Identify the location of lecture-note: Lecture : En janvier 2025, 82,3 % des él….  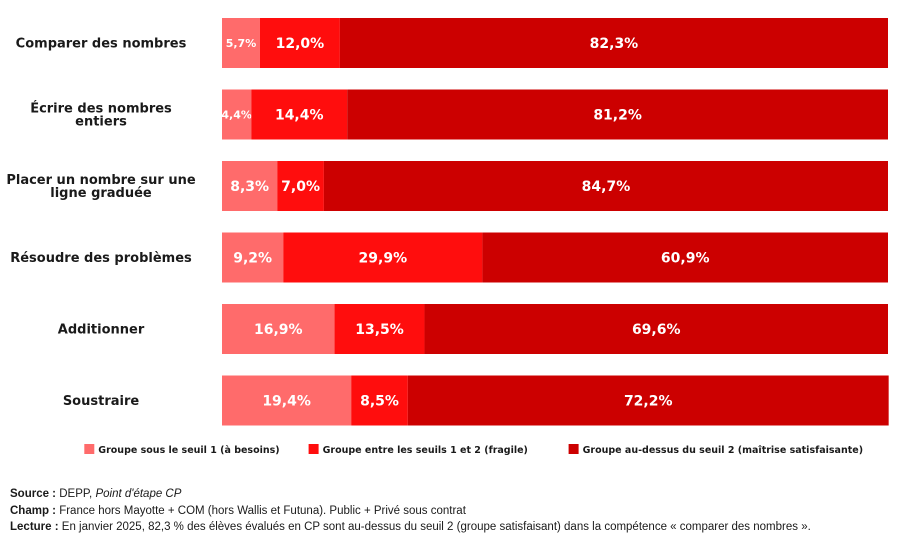
(455, 527).